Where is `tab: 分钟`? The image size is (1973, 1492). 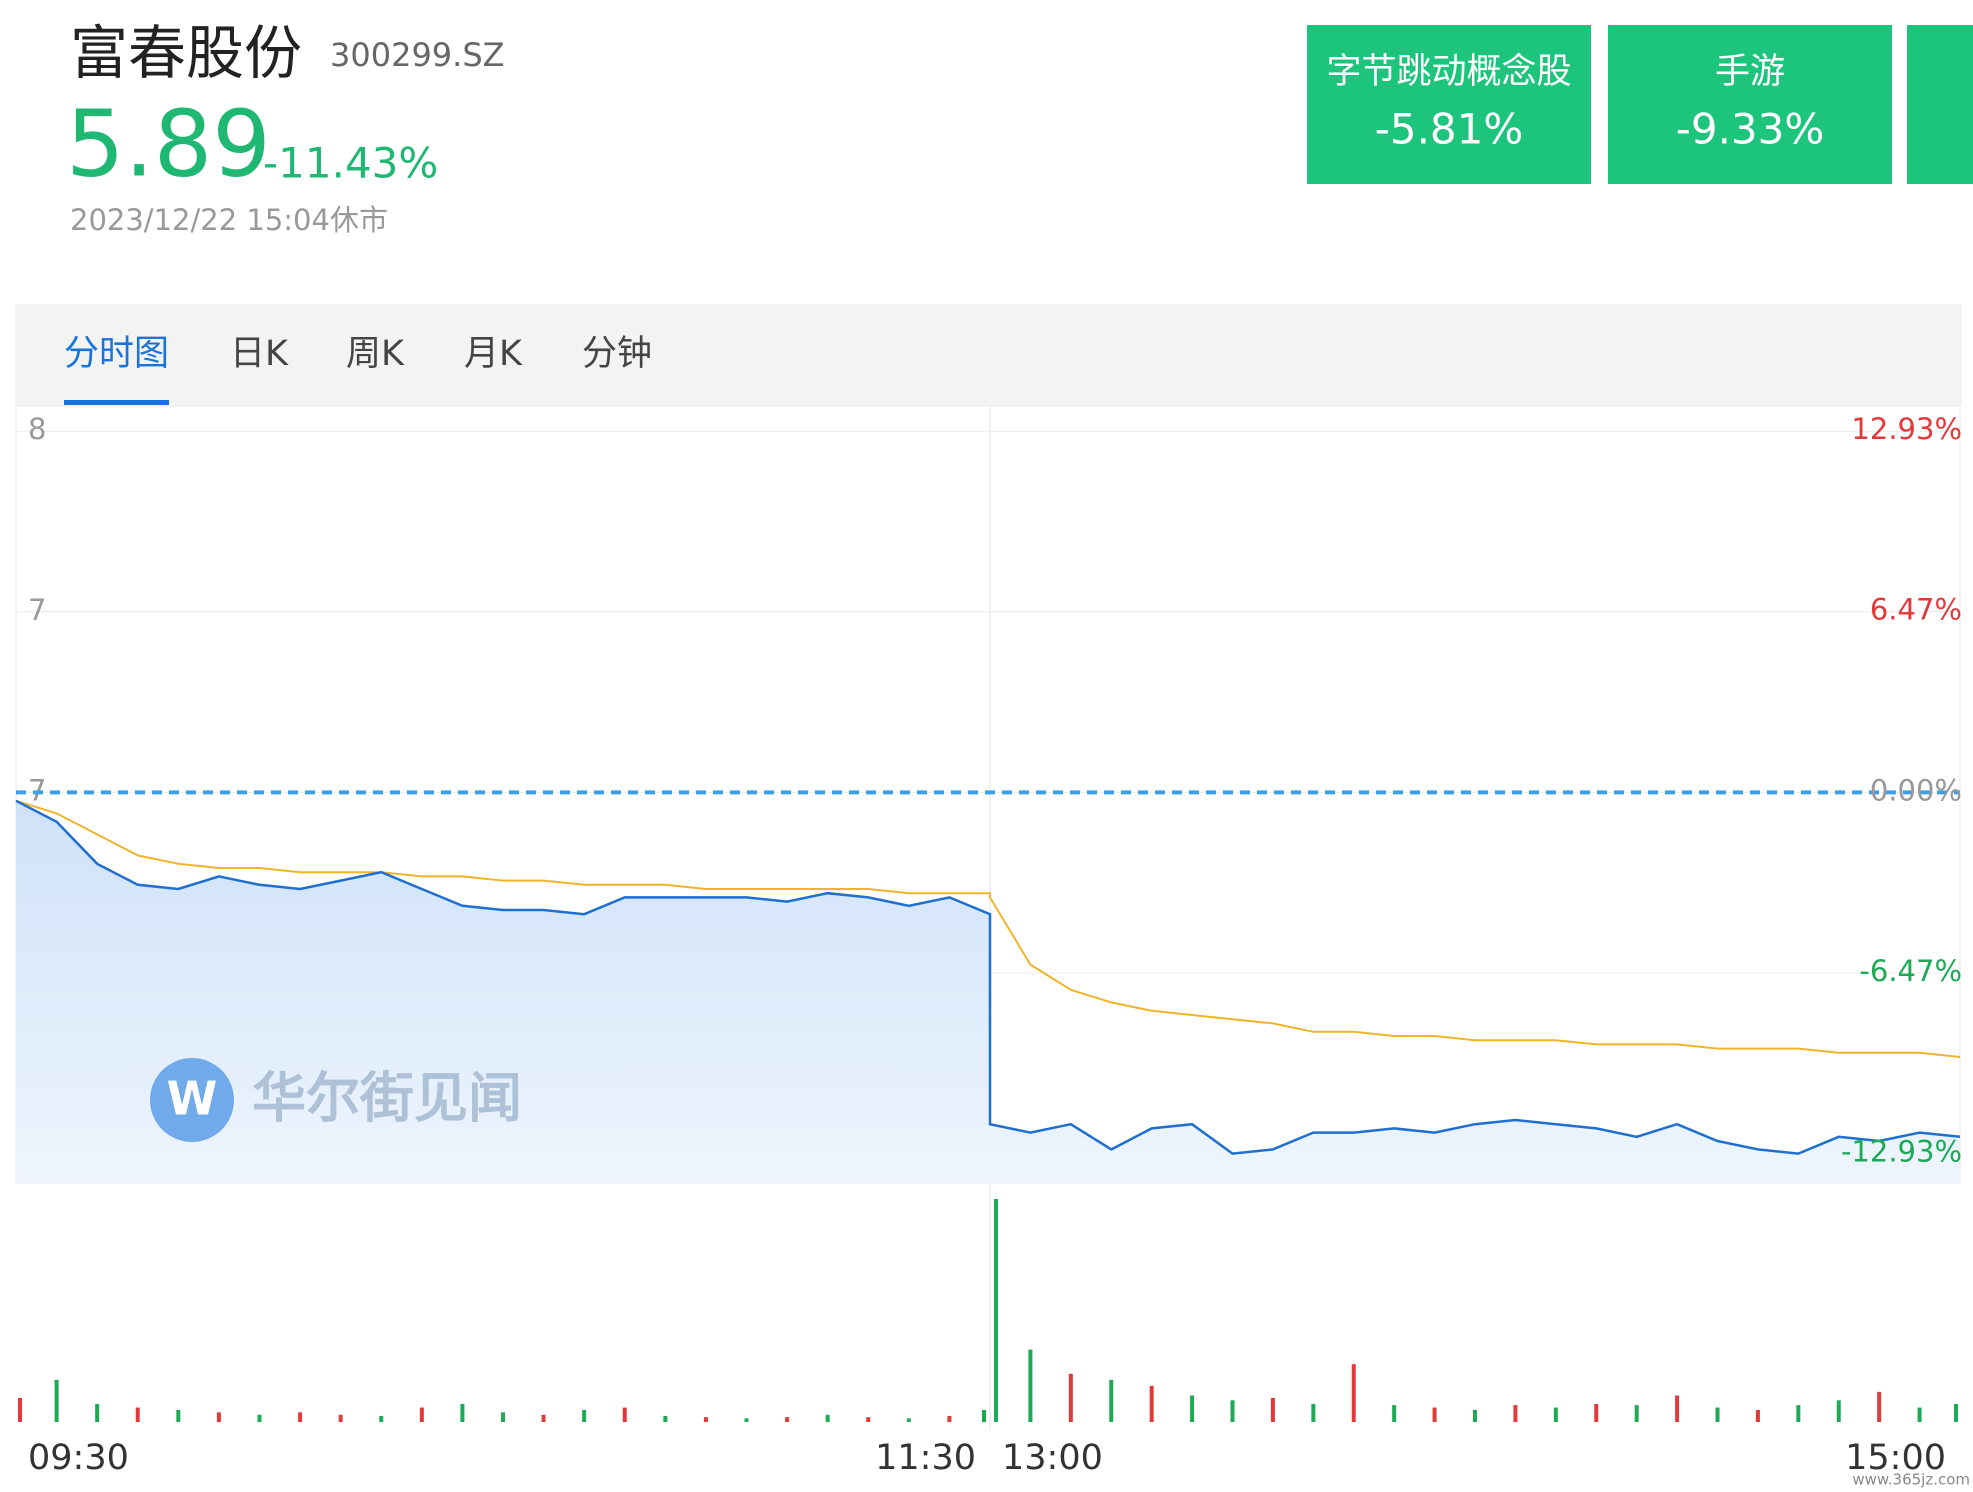 tab: 分钟 is located at coordinates (617, 354).